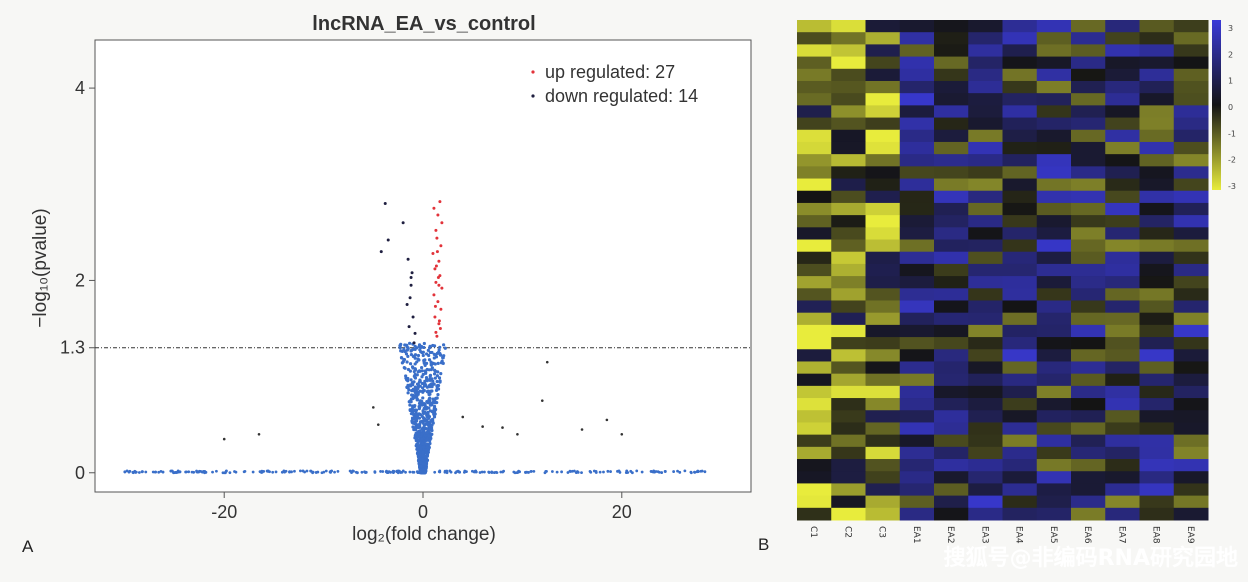 The width and height of the screenshot is (1248, 582). I want to click on panel-label-a: A, so click(28, 546).